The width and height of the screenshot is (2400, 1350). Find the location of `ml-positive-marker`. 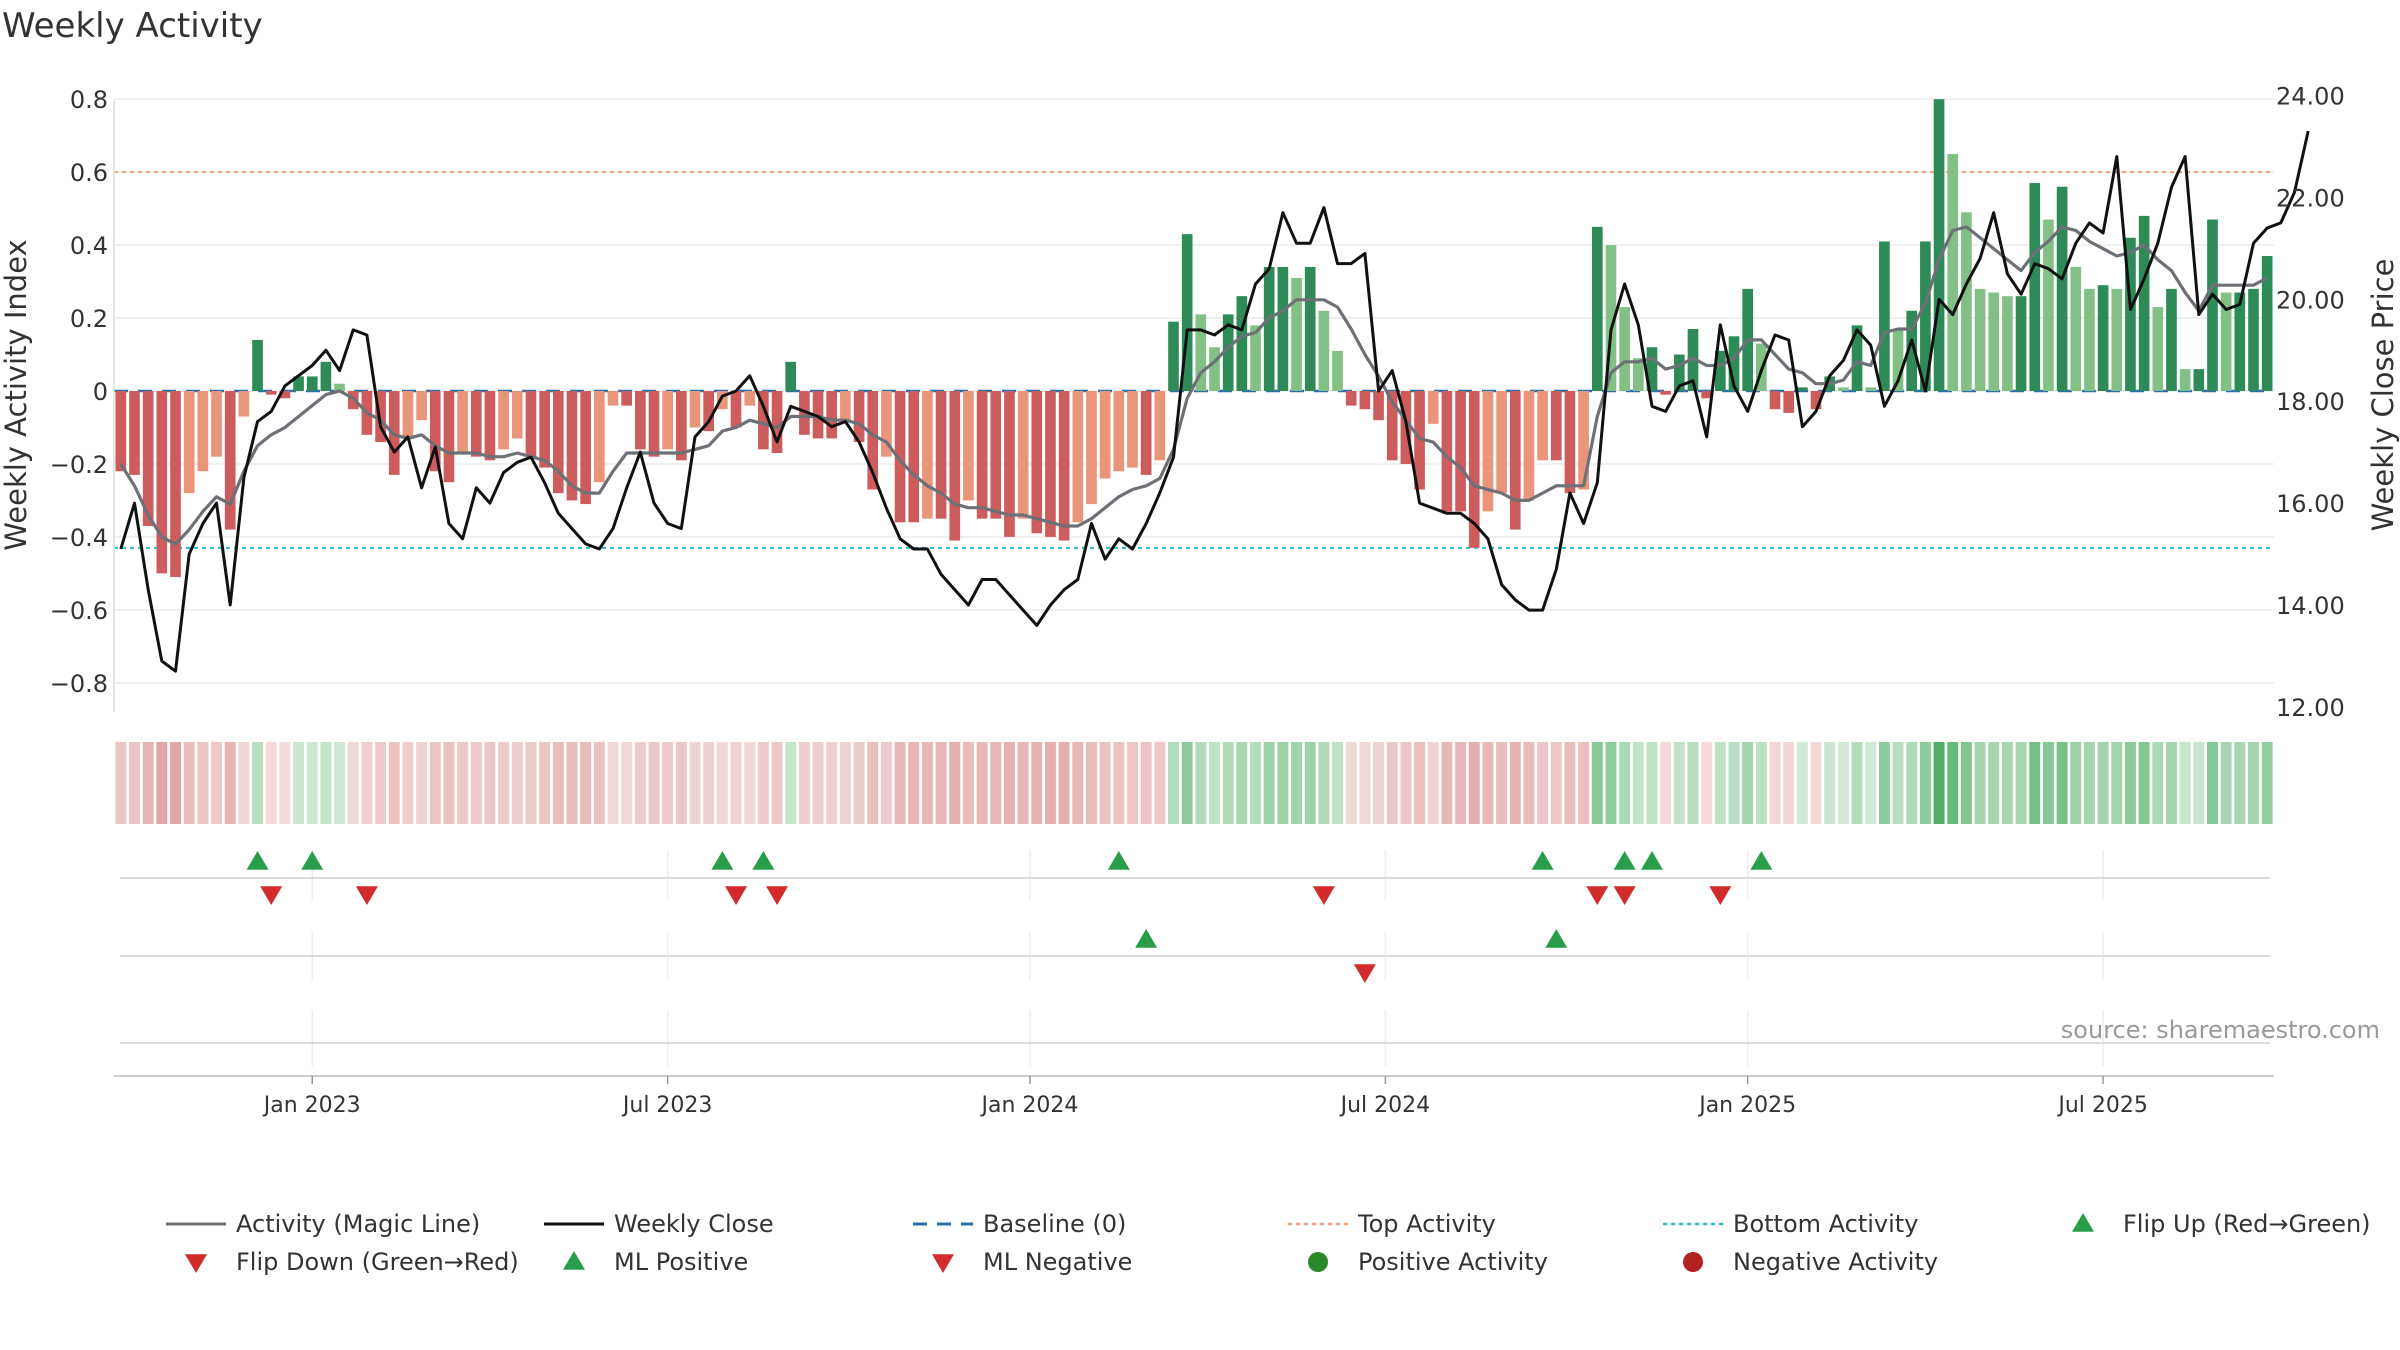

ml-positive-marker is located at coordinates (1556, 938).